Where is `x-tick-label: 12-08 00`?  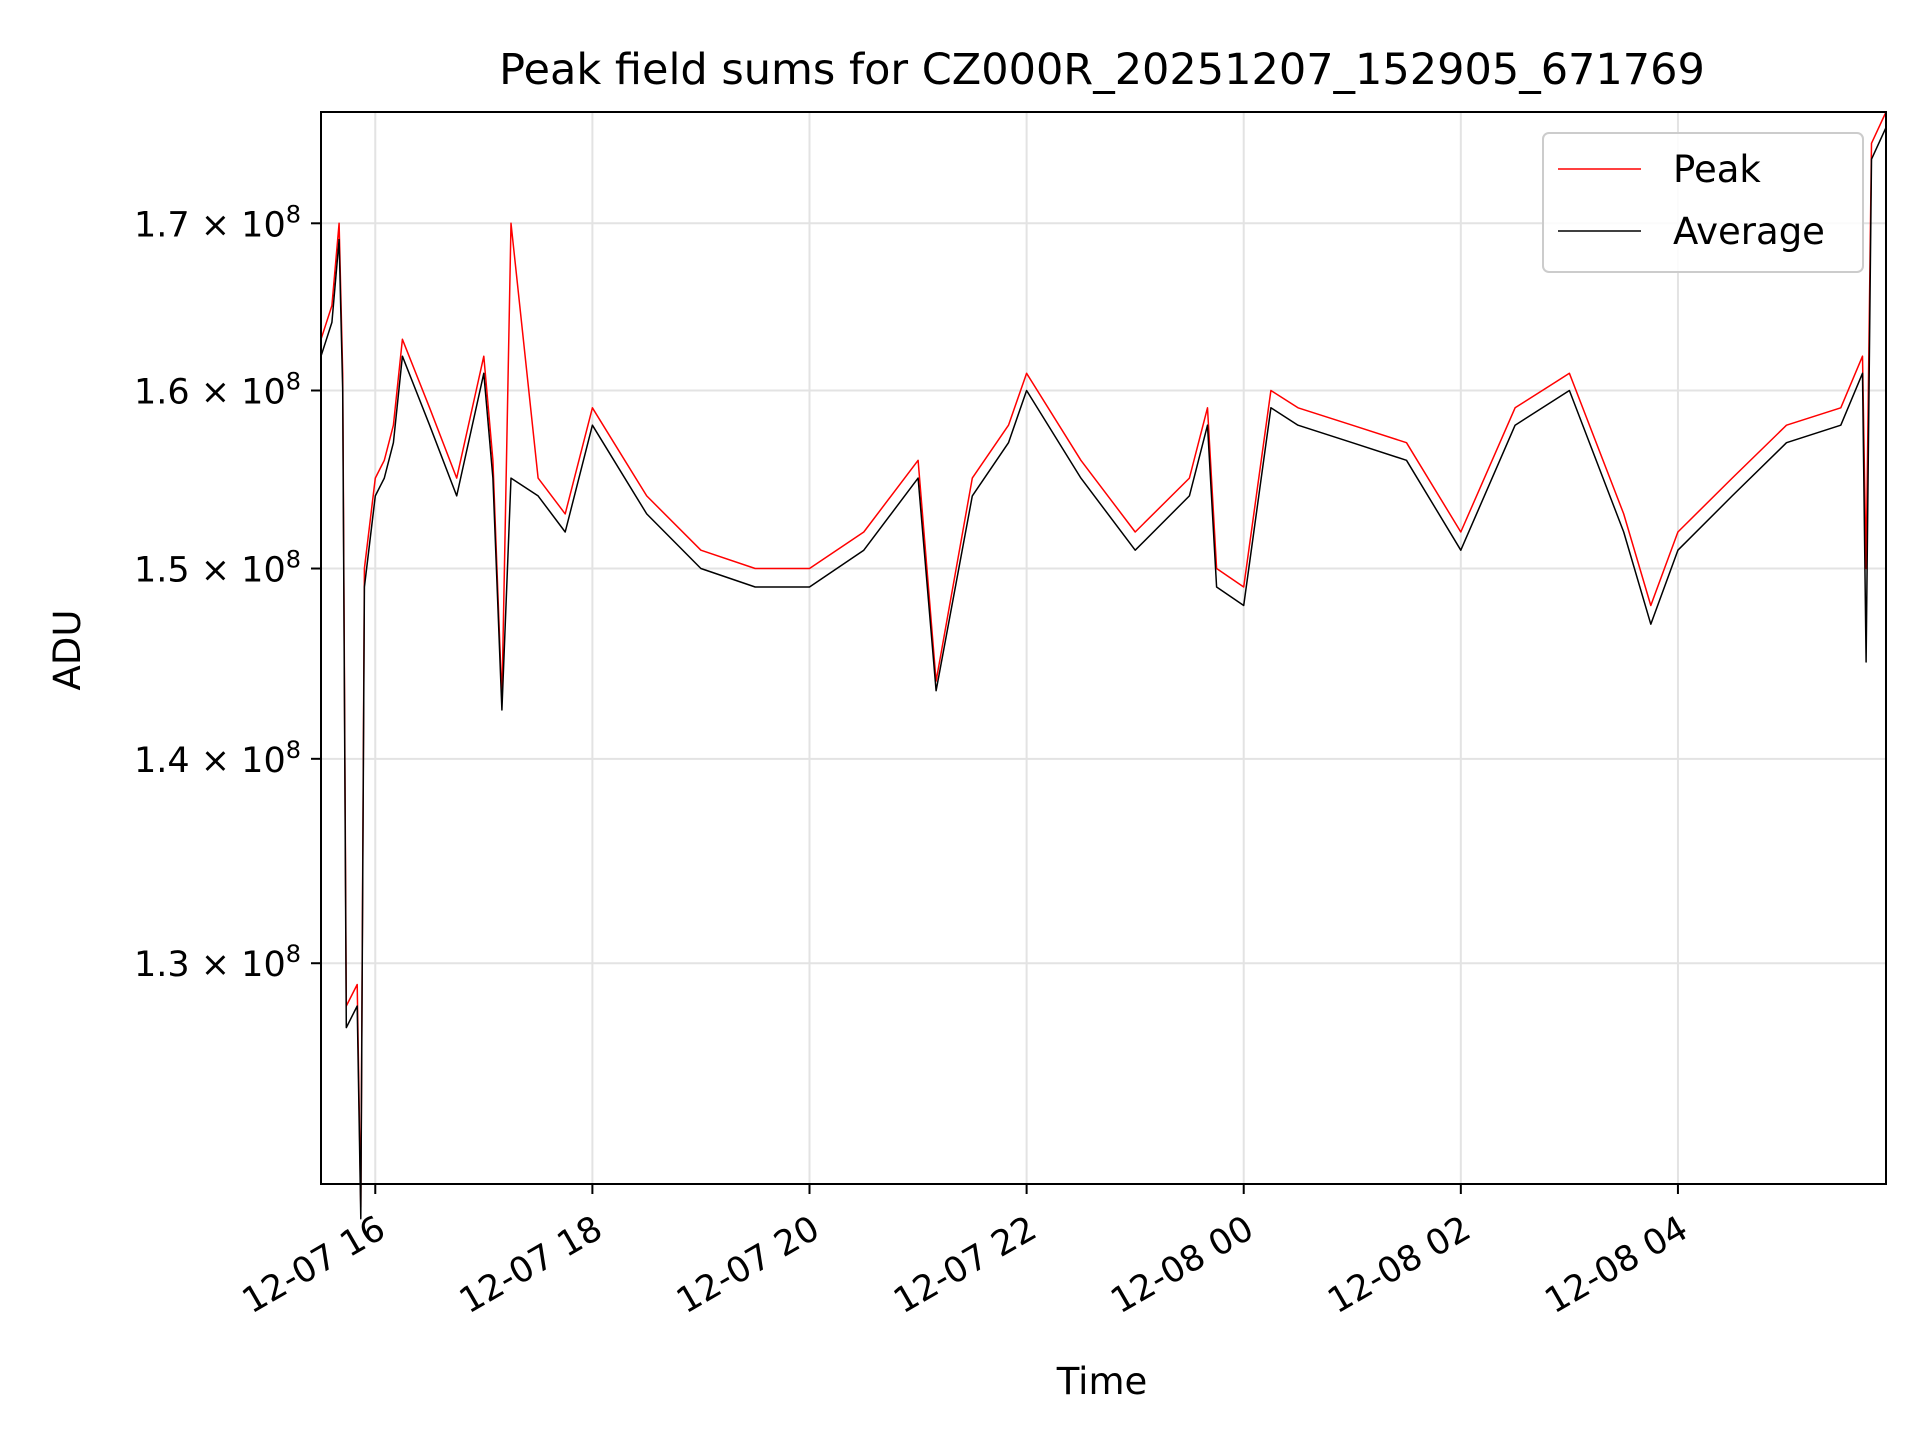 x-tick-label: 12-08 00 is located at coordinates (1182, 1265).